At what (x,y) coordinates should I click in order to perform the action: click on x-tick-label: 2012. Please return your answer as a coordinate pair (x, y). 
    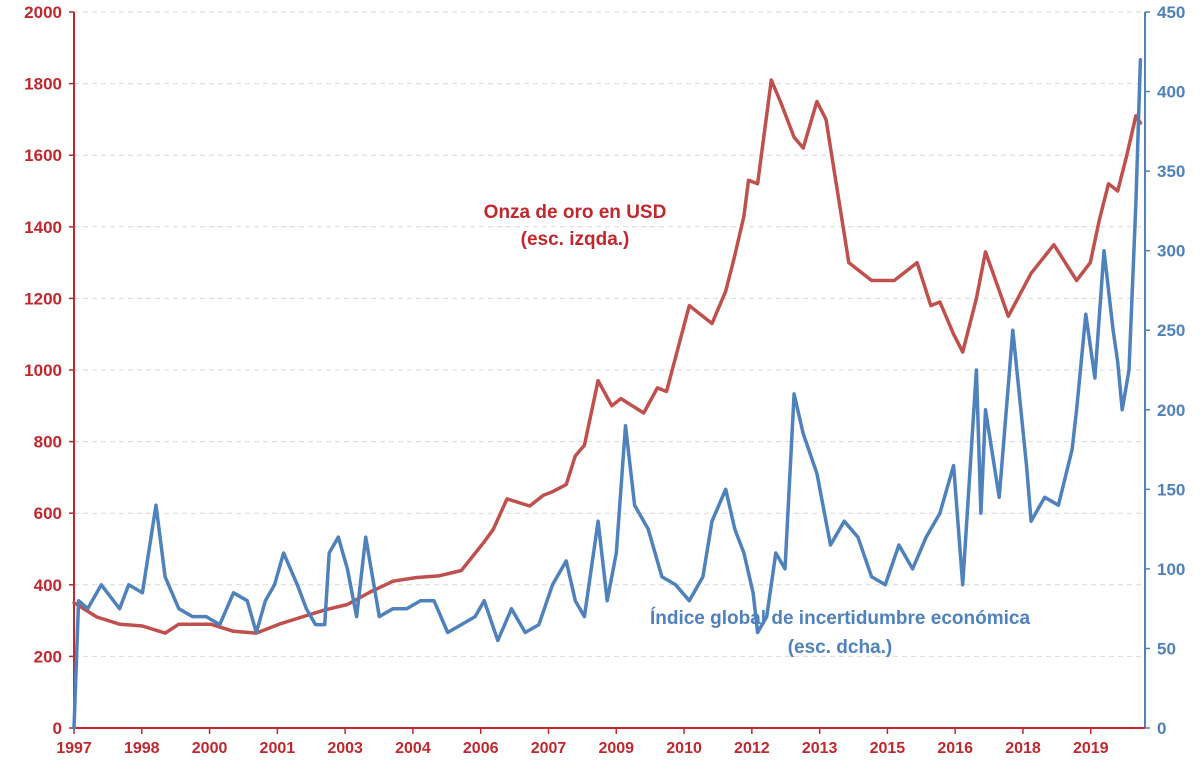
    Looking at the image, I should click on (752, 748).